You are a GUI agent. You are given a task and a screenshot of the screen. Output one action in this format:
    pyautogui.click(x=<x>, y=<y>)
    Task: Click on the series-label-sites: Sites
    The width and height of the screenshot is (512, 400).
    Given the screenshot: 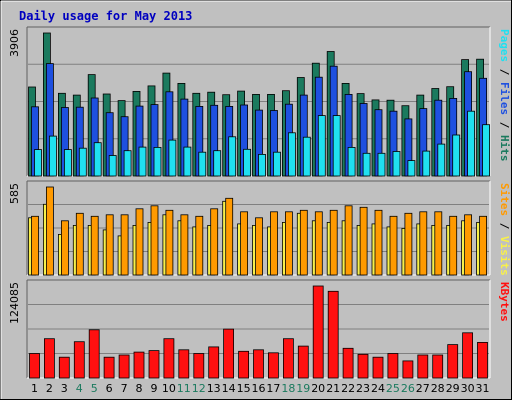 What is the action you would take?
    pyautogui.click(x=504, y=199)
    